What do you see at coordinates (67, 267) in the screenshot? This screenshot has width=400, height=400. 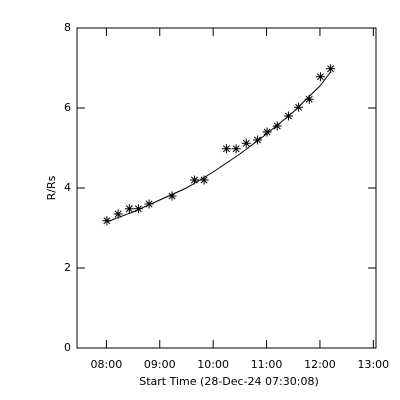 I see `y-tick-label: 2` at bounding box center [67, 267].